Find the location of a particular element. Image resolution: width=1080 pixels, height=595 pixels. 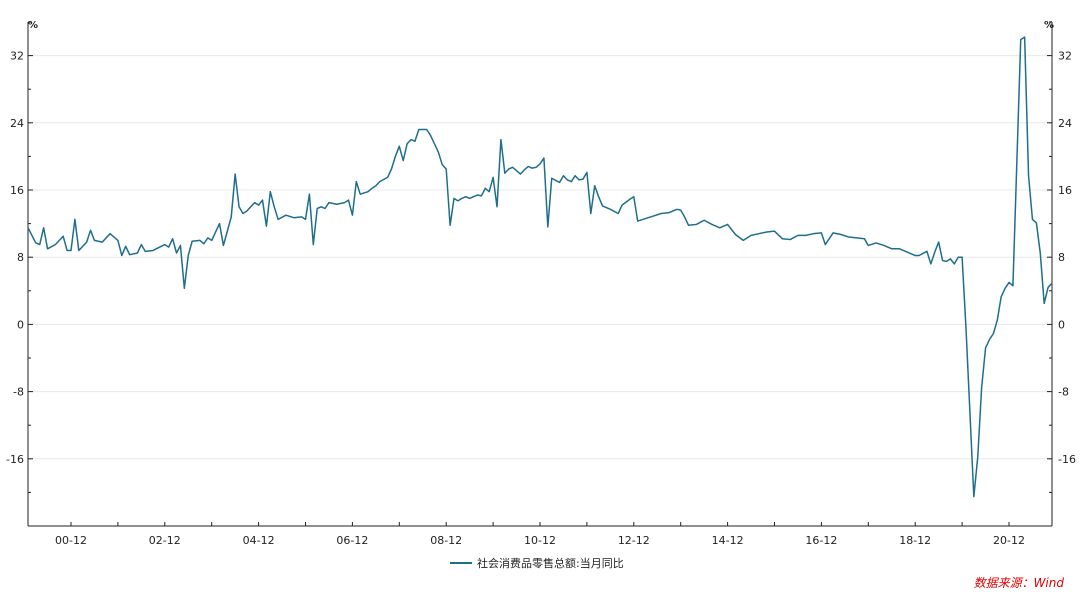

y-tick-label-right: 8 is located at coordinates (1061, 257).